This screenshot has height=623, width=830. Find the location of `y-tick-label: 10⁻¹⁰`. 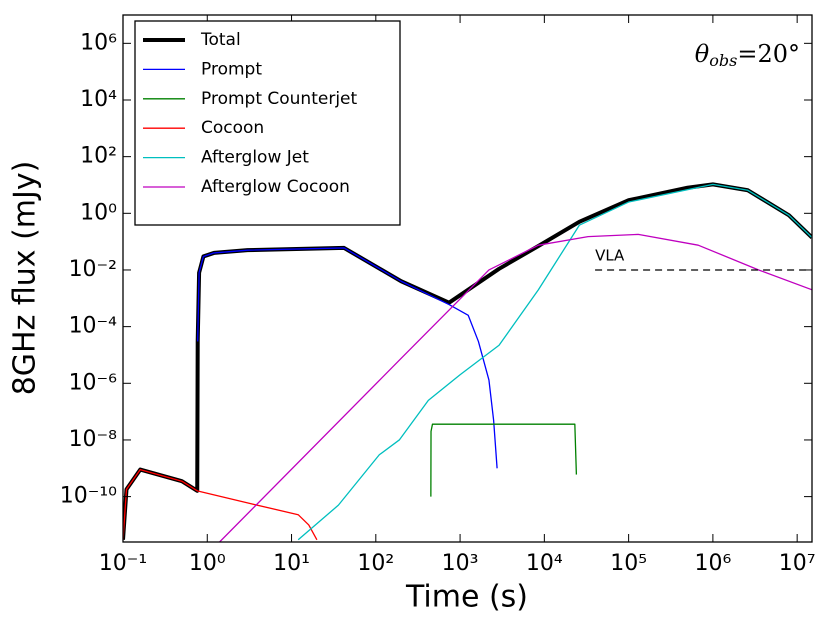

y-tick-label: 10⁻¹⁰ is located at coordinates (88, 496).